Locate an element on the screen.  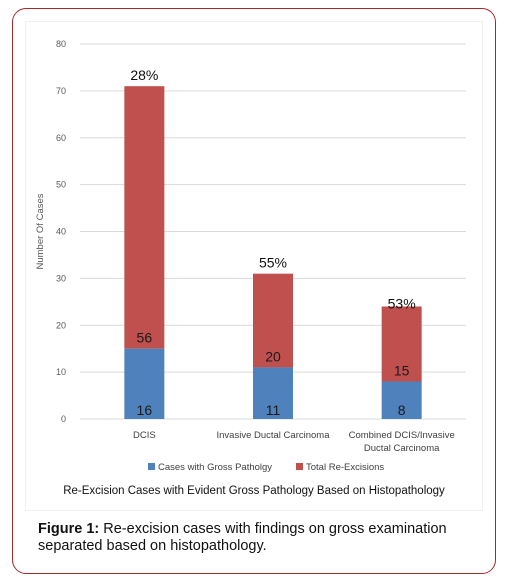
percent-label: 55% is located at coordinates (273, 263).